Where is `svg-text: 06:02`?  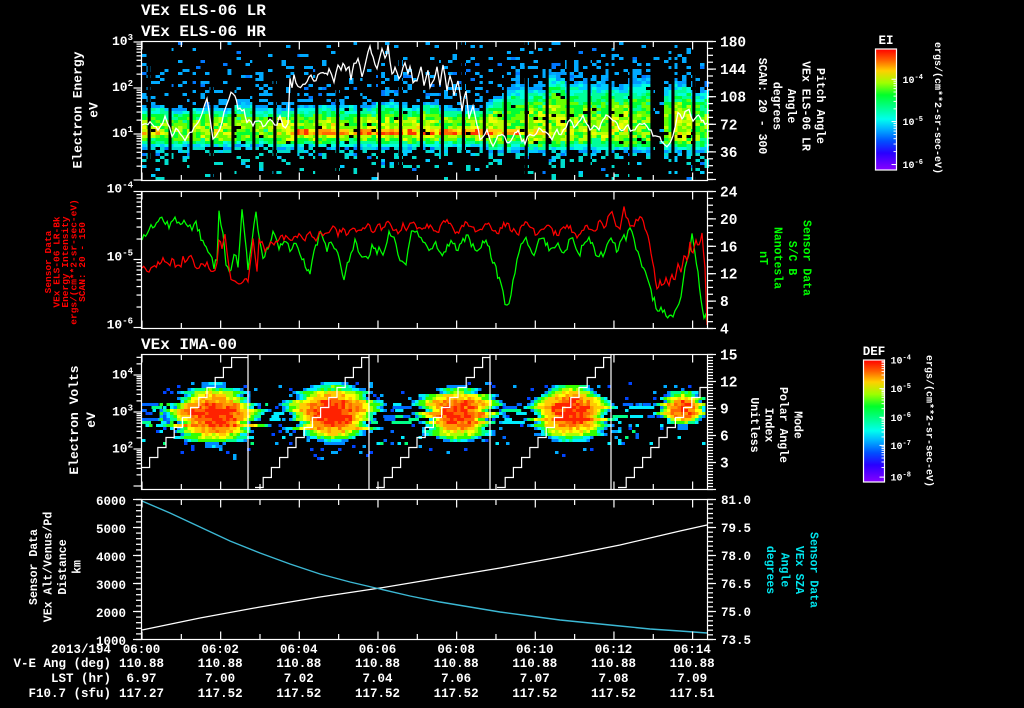 svg-text: 06:02 is located at coordinates (220, 650).